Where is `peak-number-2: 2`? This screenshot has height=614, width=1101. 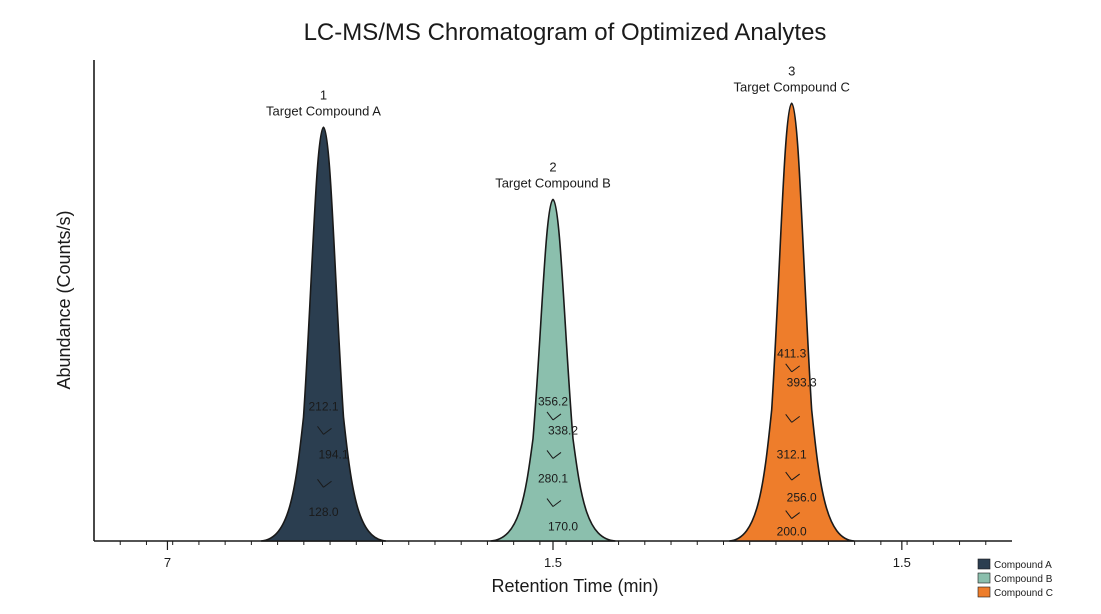
peak-number-2: 2 is located at coordinates (552, 166).